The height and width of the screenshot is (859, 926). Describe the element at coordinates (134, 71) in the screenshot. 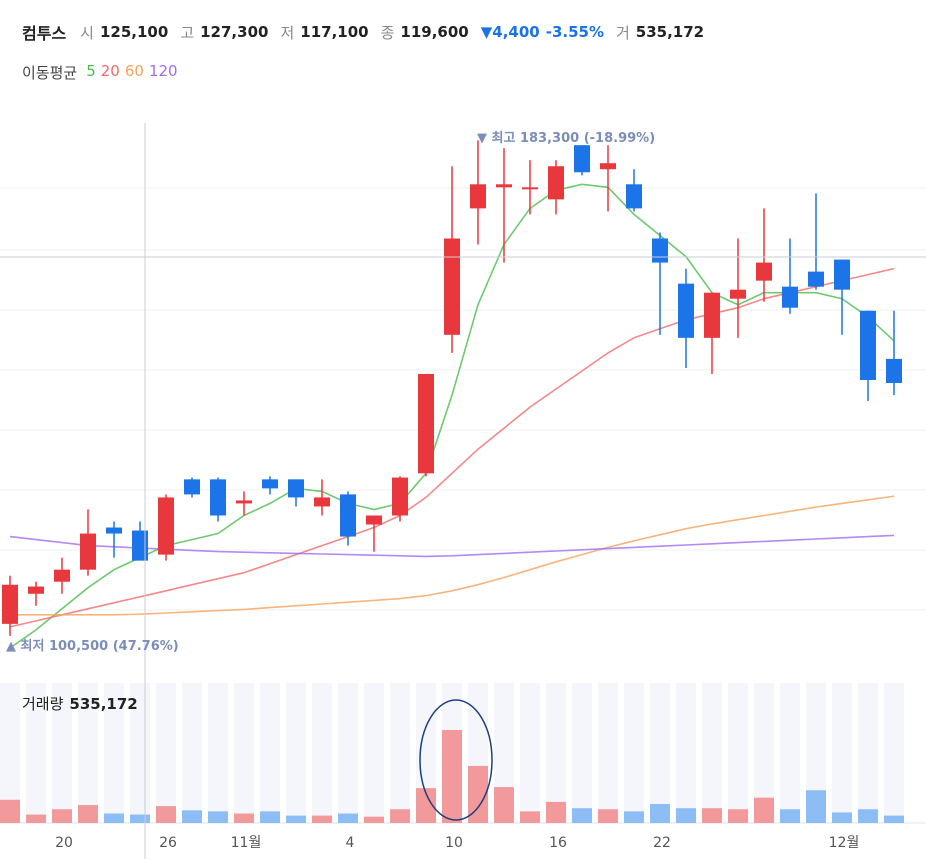

I see `ma-legend-60: 60` at that location.